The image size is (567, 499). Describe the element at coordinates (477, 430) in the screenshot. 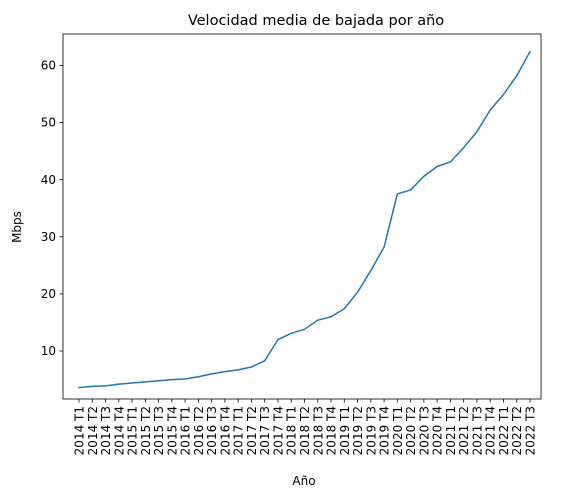

I see `x-tick-label: 2021 T3` at that location.